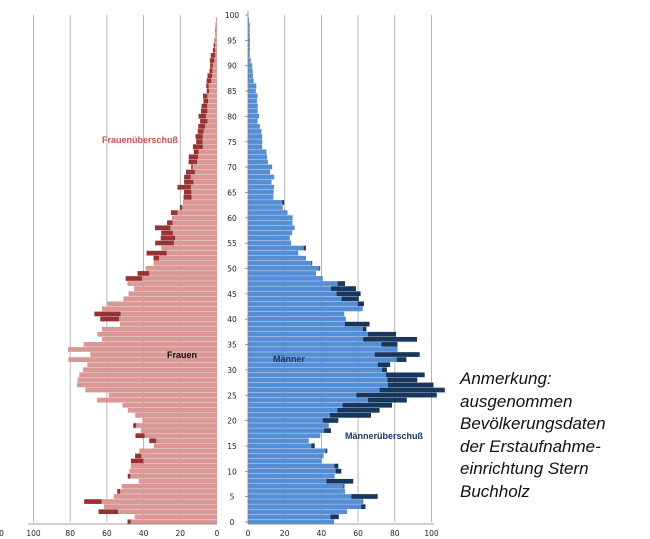  Describe the element at coordinates (70, 533) in the screenshot. I see `female-axis-tick: 80` at that location.